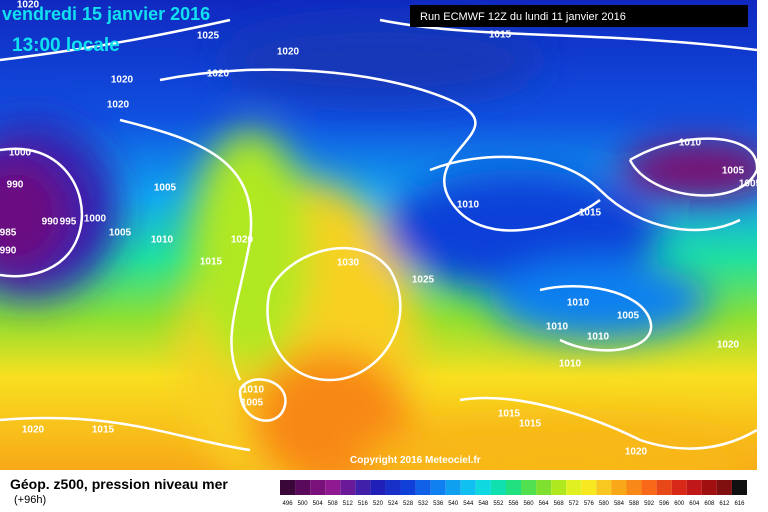  What do you see at coordinates (453, 504) in the screenshot?
I see `colorbar-label: 540` at bounding box center [453, 504].